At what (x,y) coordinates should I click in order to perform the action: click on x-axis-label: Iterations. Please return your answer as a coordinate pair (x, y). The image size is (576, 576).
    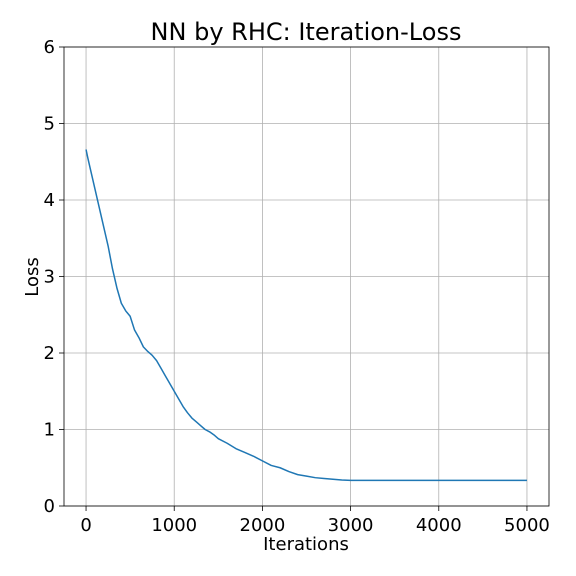
    Looking at the image, I should click on (306, 544).